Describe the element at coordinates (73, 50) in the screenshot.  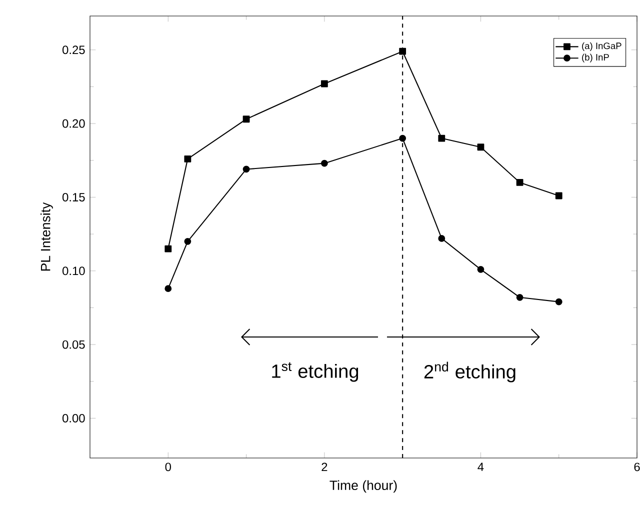
I see `y-tick-label: 0.25` at that location.